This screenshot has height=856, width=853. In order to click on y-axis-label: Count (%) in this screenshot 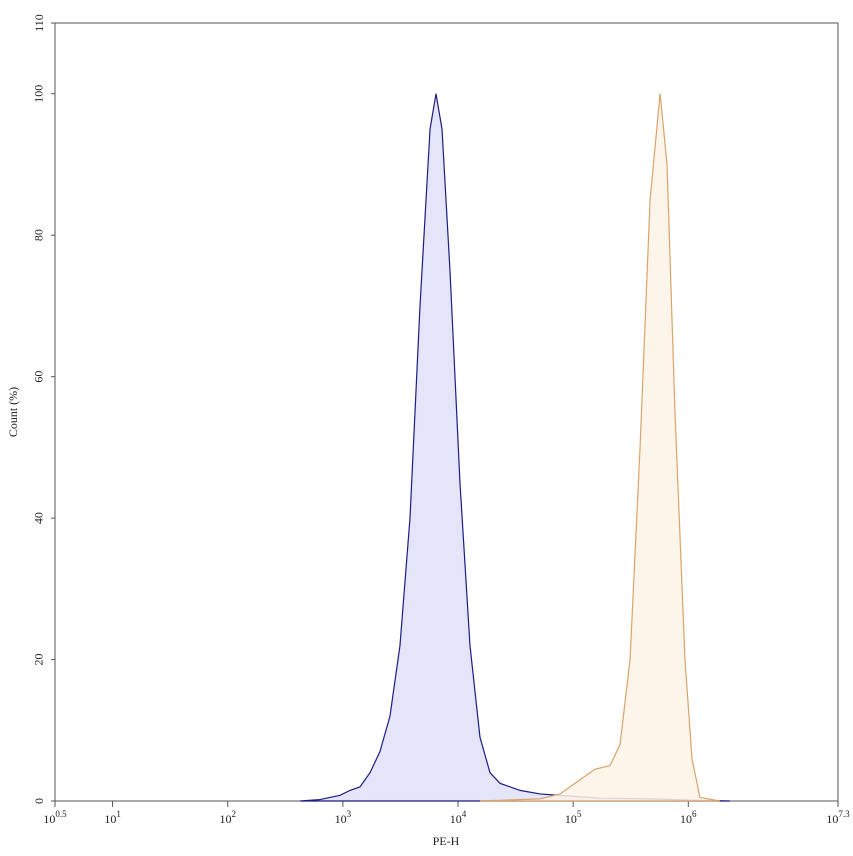, I will do `click(13, 412)`.